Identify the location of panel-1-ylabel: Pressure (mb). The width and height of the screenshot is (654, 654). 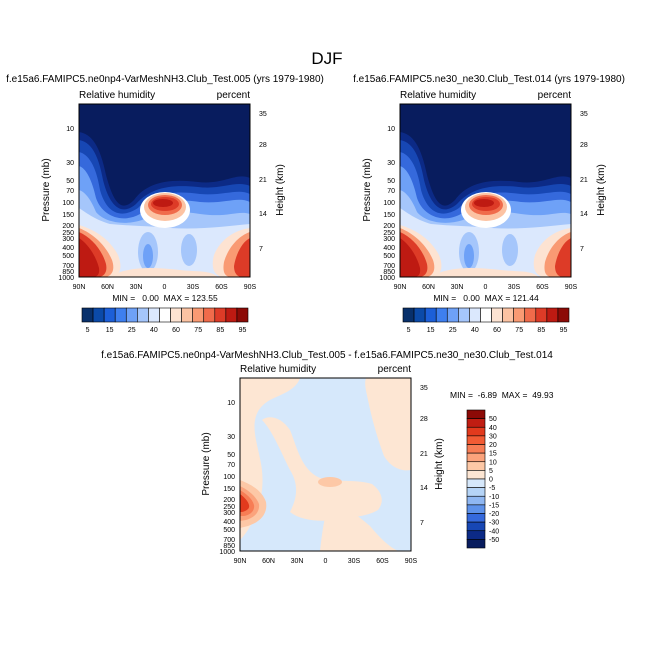
(46, 189).